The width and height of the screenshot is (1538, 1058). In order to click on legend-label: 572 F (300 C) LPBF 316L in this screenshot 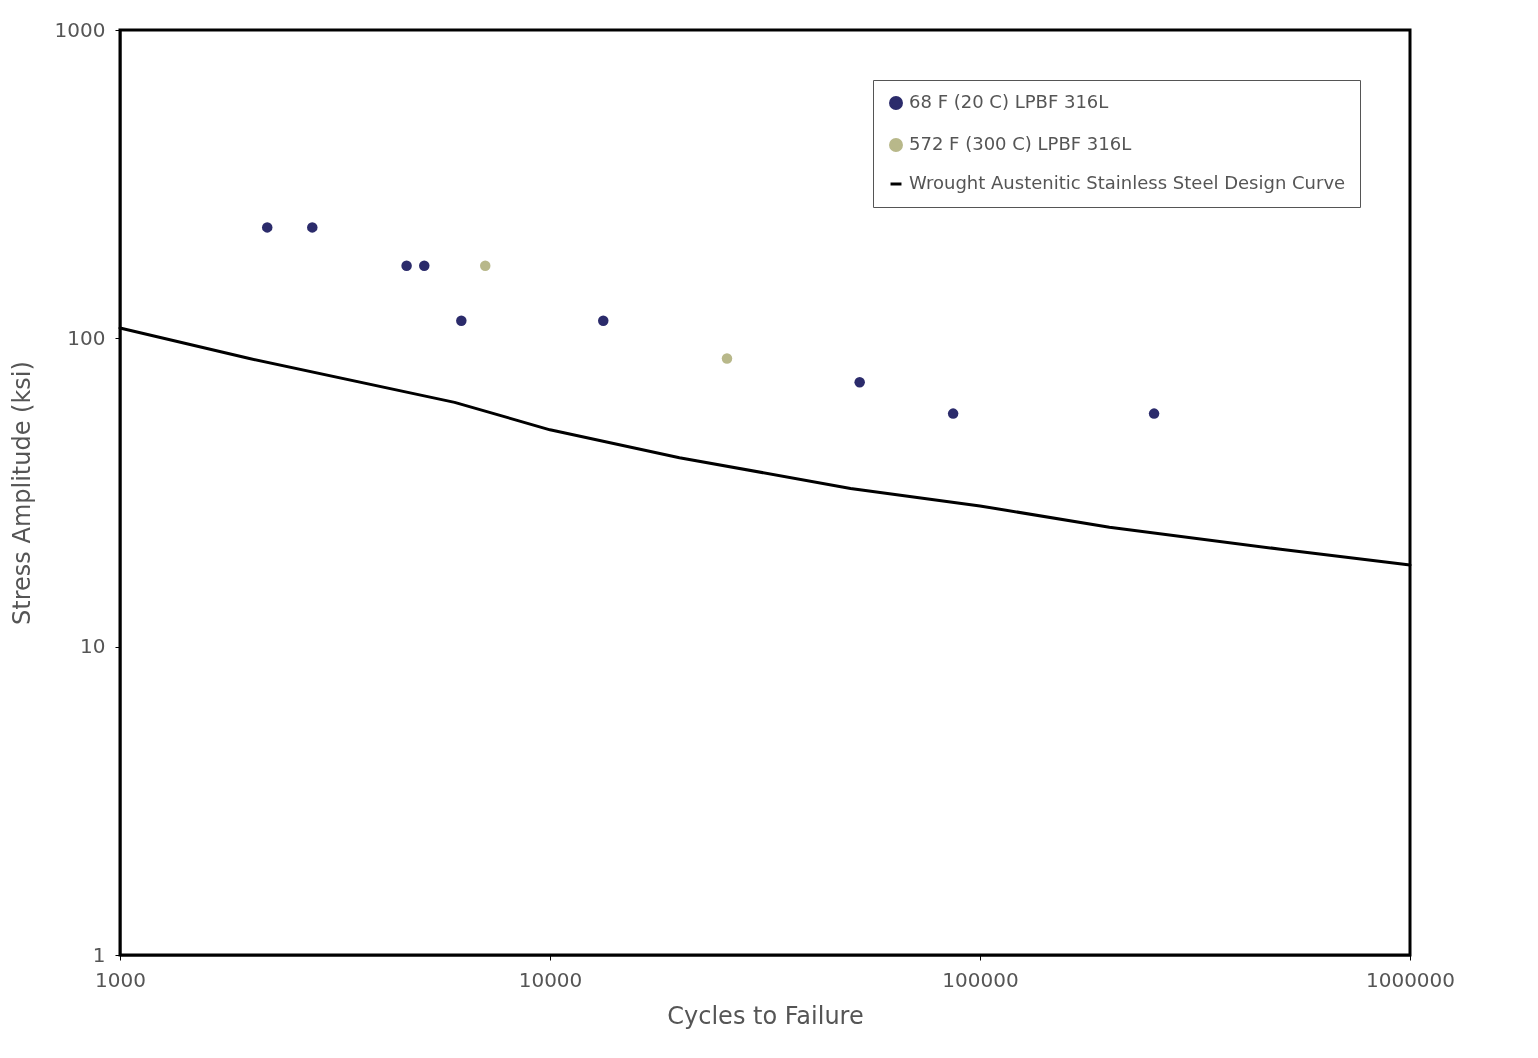, I will do `click(1020, 143)`.